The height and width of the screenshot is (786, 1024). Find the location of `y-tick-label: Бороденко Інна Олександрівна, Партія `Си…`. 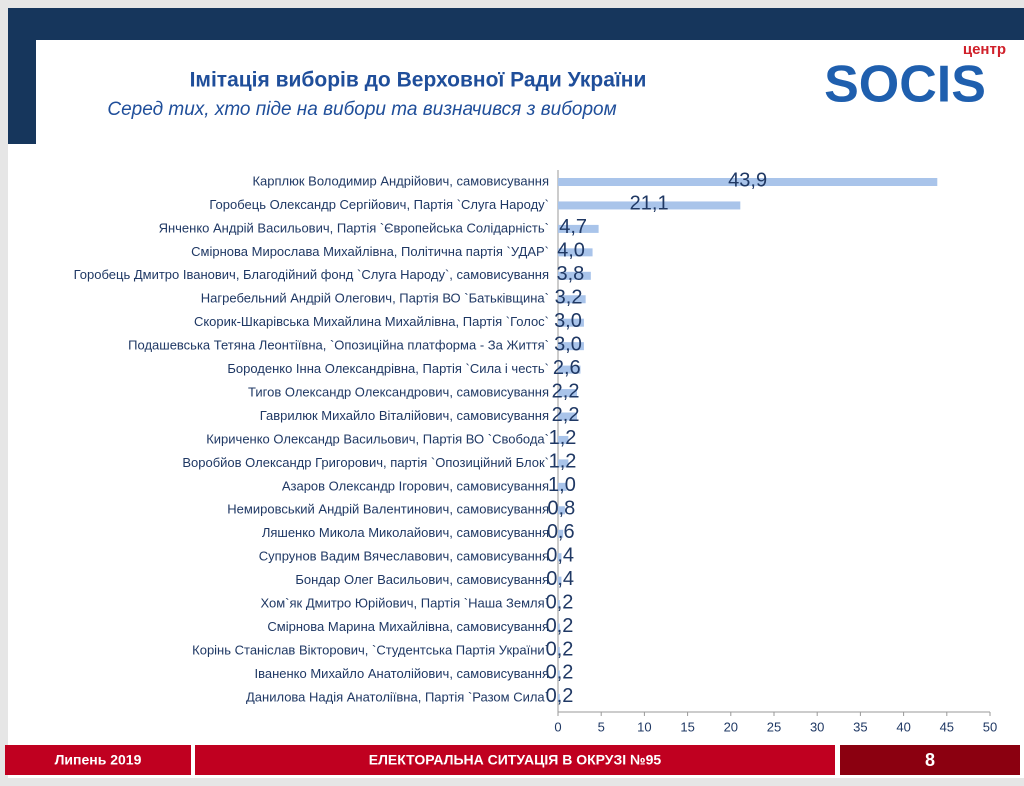

y-tick-label: Бороденко Інна Олександрівна, Партія `Си… is located at coordinates (388, 368).